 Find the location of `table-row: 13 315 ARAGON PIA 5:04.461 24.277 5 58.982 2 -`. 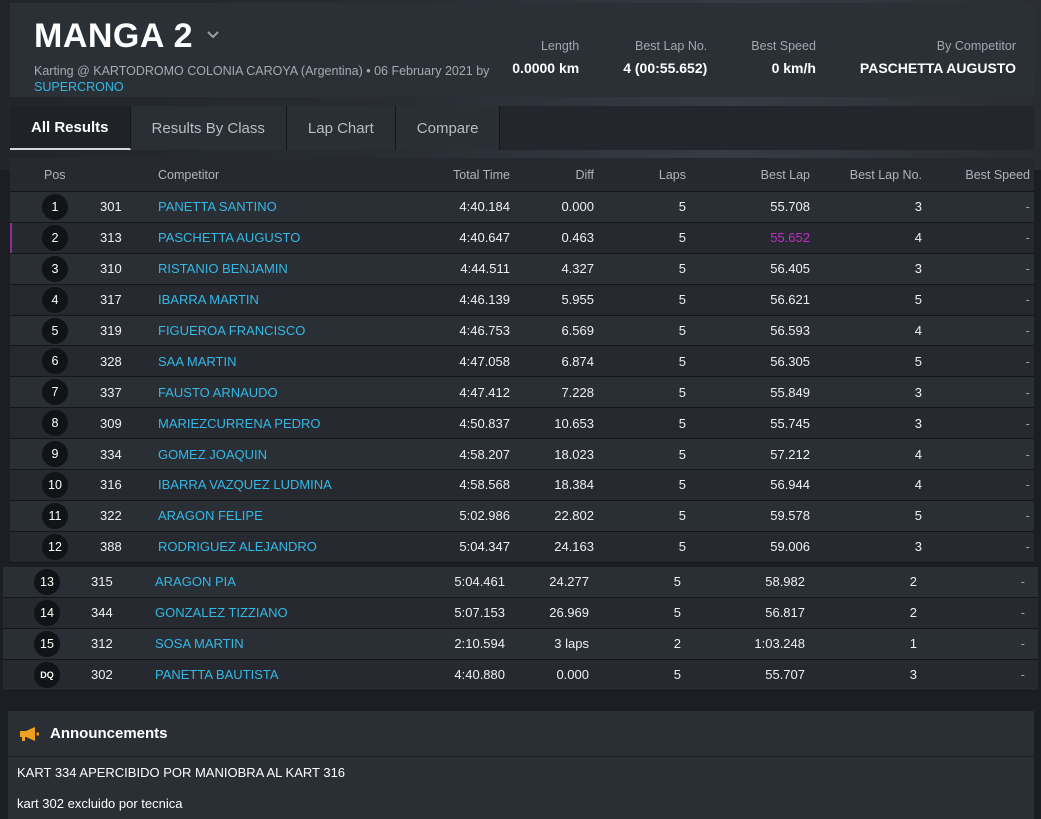

table-row: 13 315 ARAGON PIA 5:04.461 24.277 5 58.982 2 - is located at coordinates (520, 582).